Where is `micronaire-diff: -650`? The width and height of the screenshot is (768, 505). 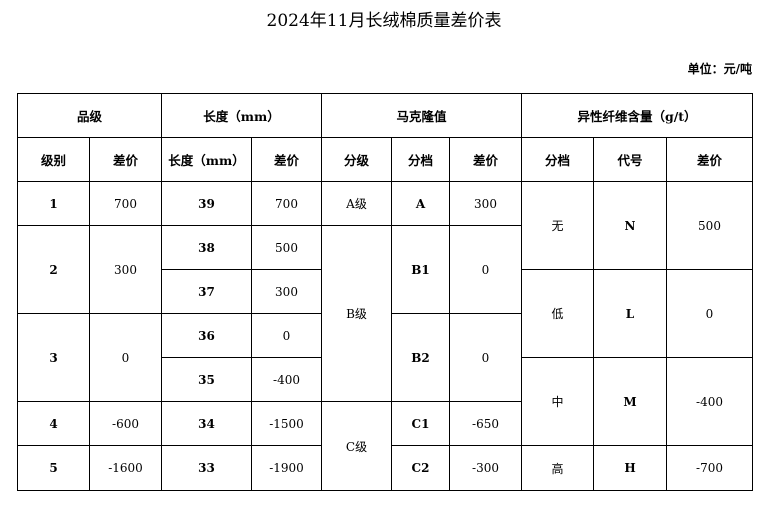 micronaire-diff: -650 is located at coordinates (485, 423).